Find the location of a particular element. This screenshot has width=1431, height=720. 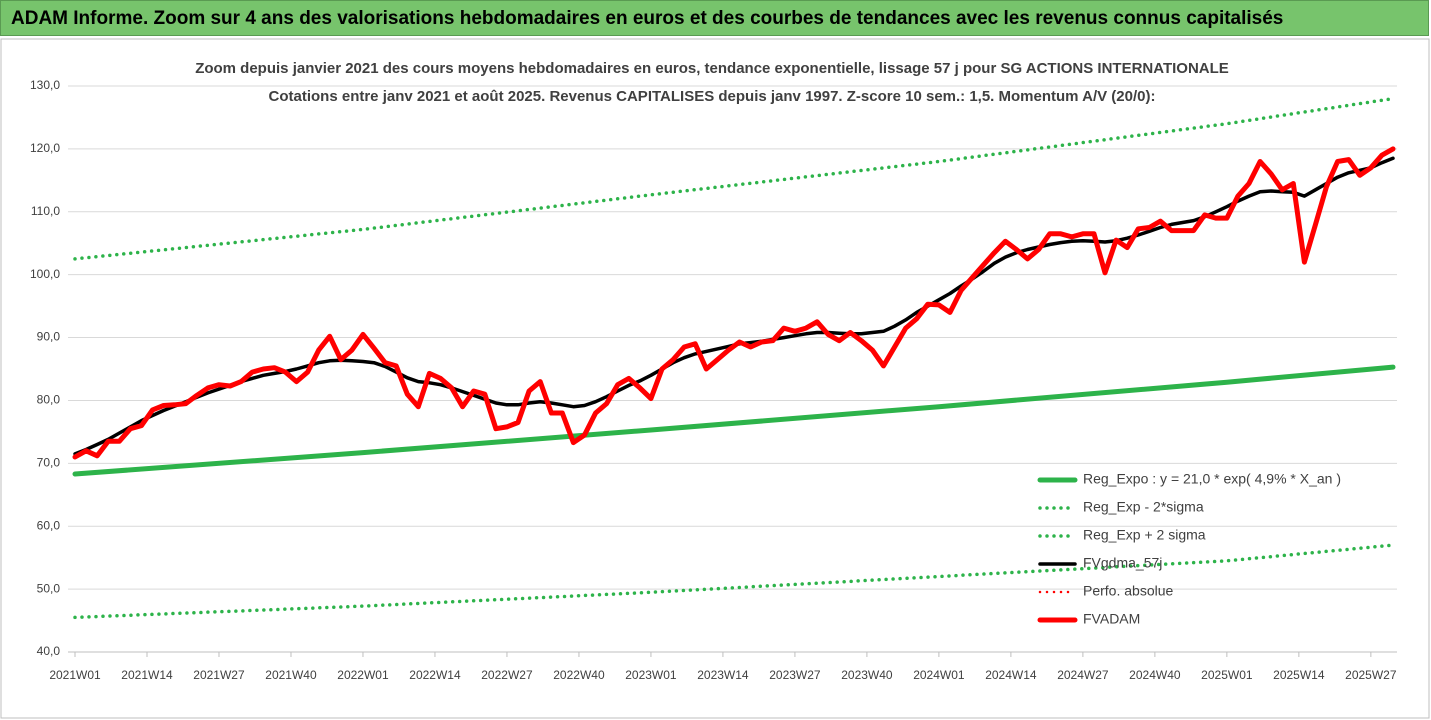

x-tick-label: 2022W01 is located at coordinates (363, 675).